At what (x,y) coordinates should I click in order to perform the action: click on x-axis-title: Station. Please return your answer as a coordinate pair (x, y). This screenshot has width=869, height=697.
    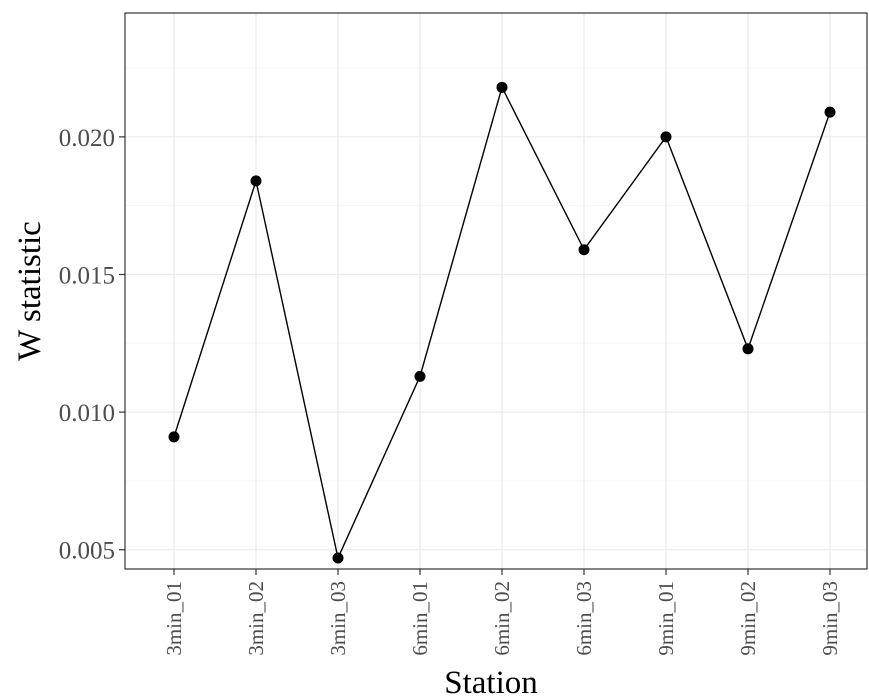
    Looking at the image, I should click on (491, 681).